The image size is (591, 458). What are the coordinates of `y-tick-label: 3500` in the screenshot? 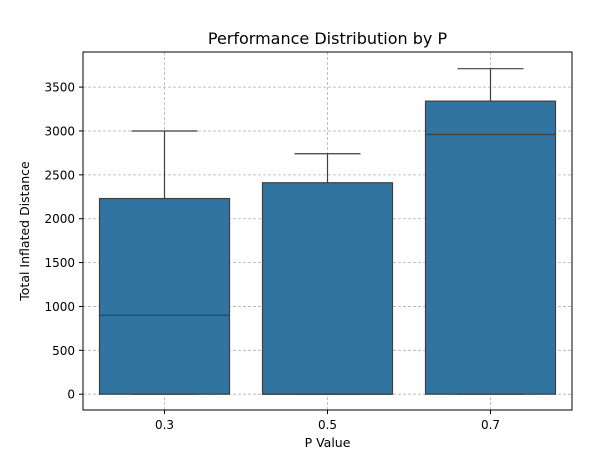 It's located at (59, 88).